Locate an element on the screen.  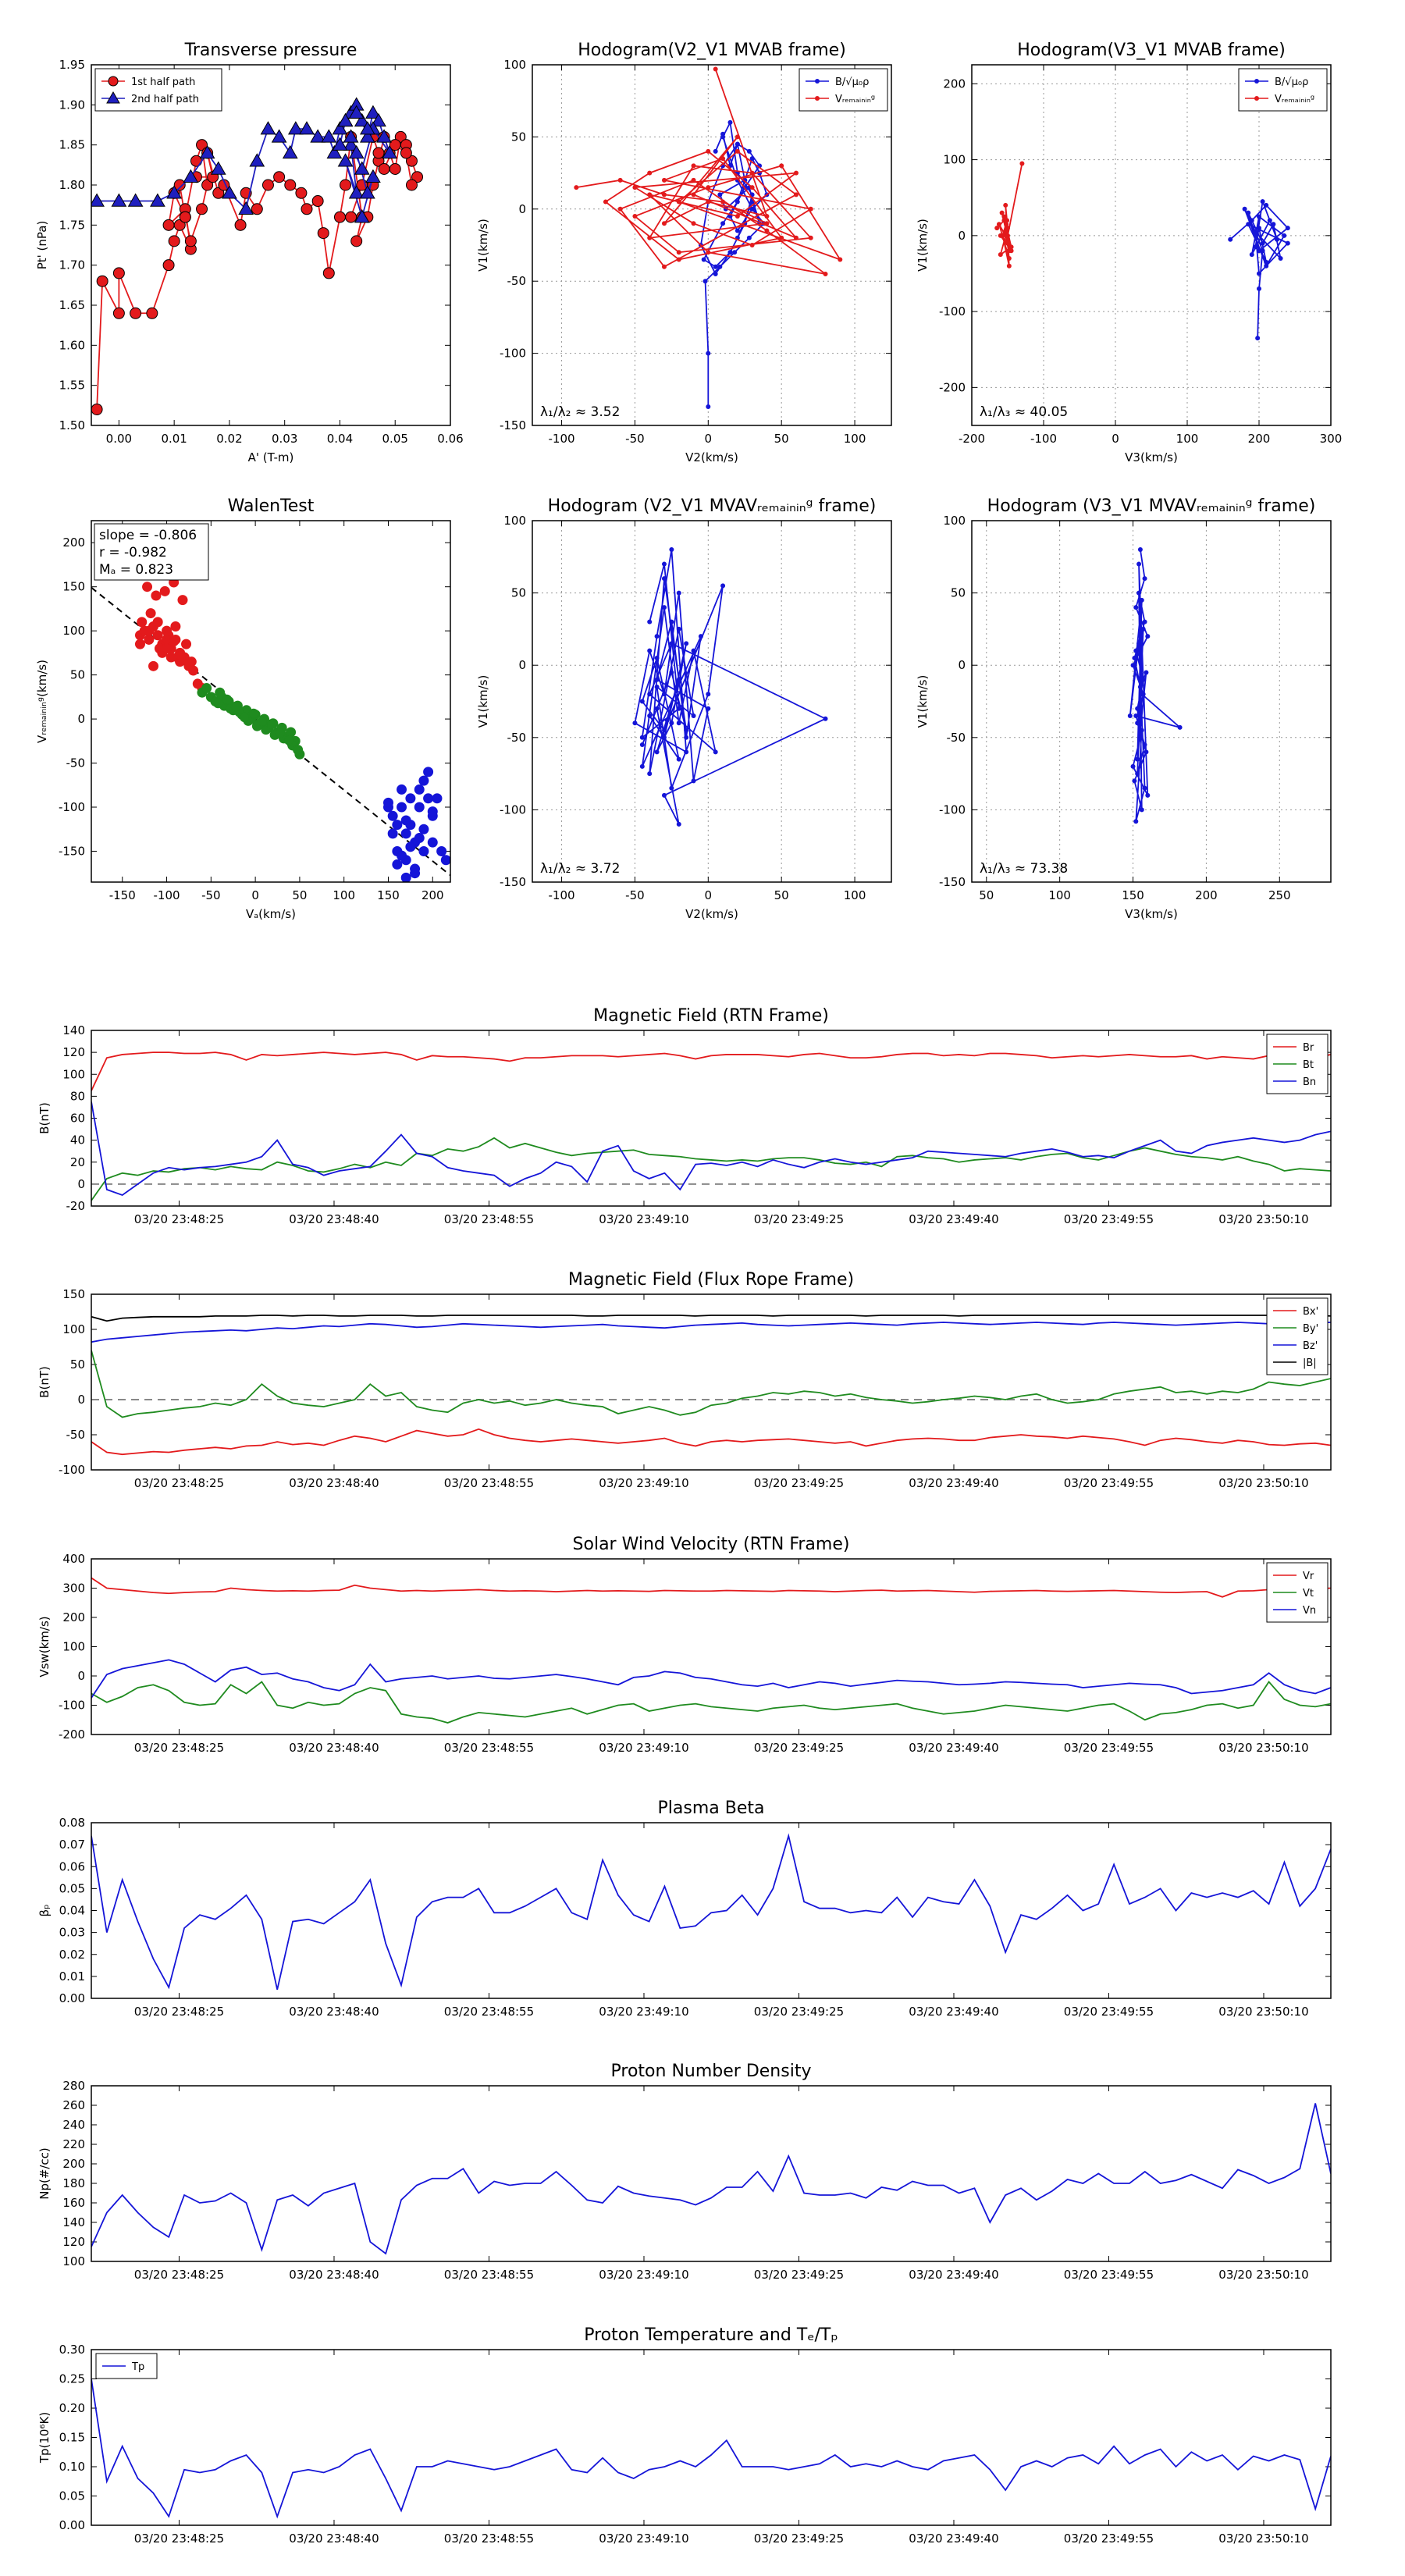
legend-label: Bz' is located at coordinates (1310, 1346).